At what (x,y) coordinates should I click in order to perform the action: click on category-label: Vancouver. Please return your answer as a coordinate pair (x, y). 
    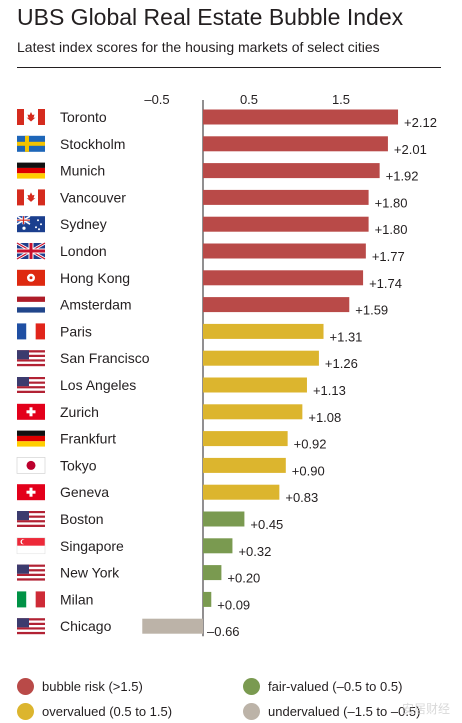
    Looking at the image, I should click on (93, 197).